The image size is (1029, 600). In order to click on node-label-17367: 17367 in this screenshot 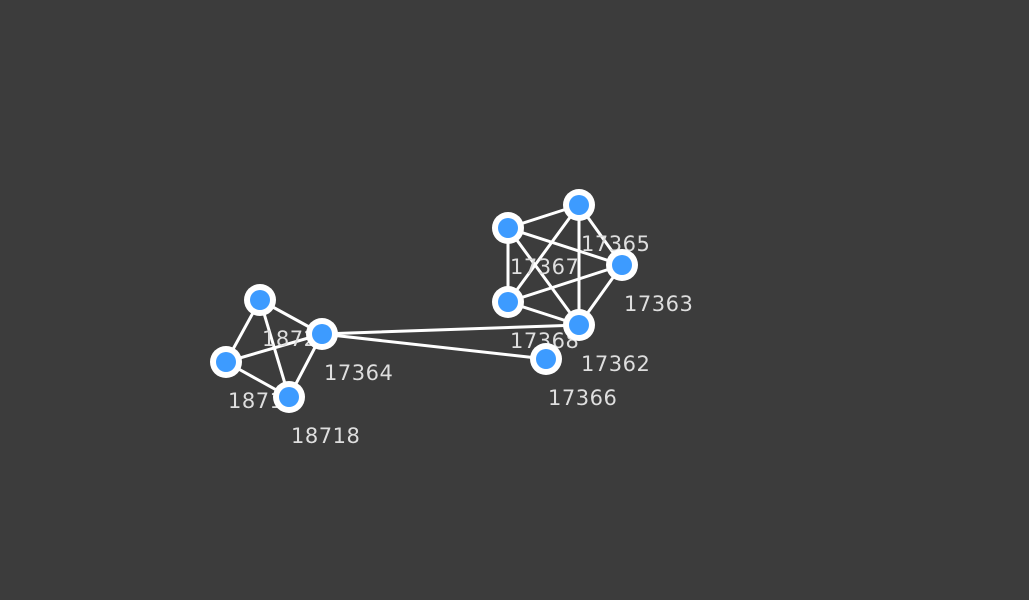, I will do `click(544, 267)`.